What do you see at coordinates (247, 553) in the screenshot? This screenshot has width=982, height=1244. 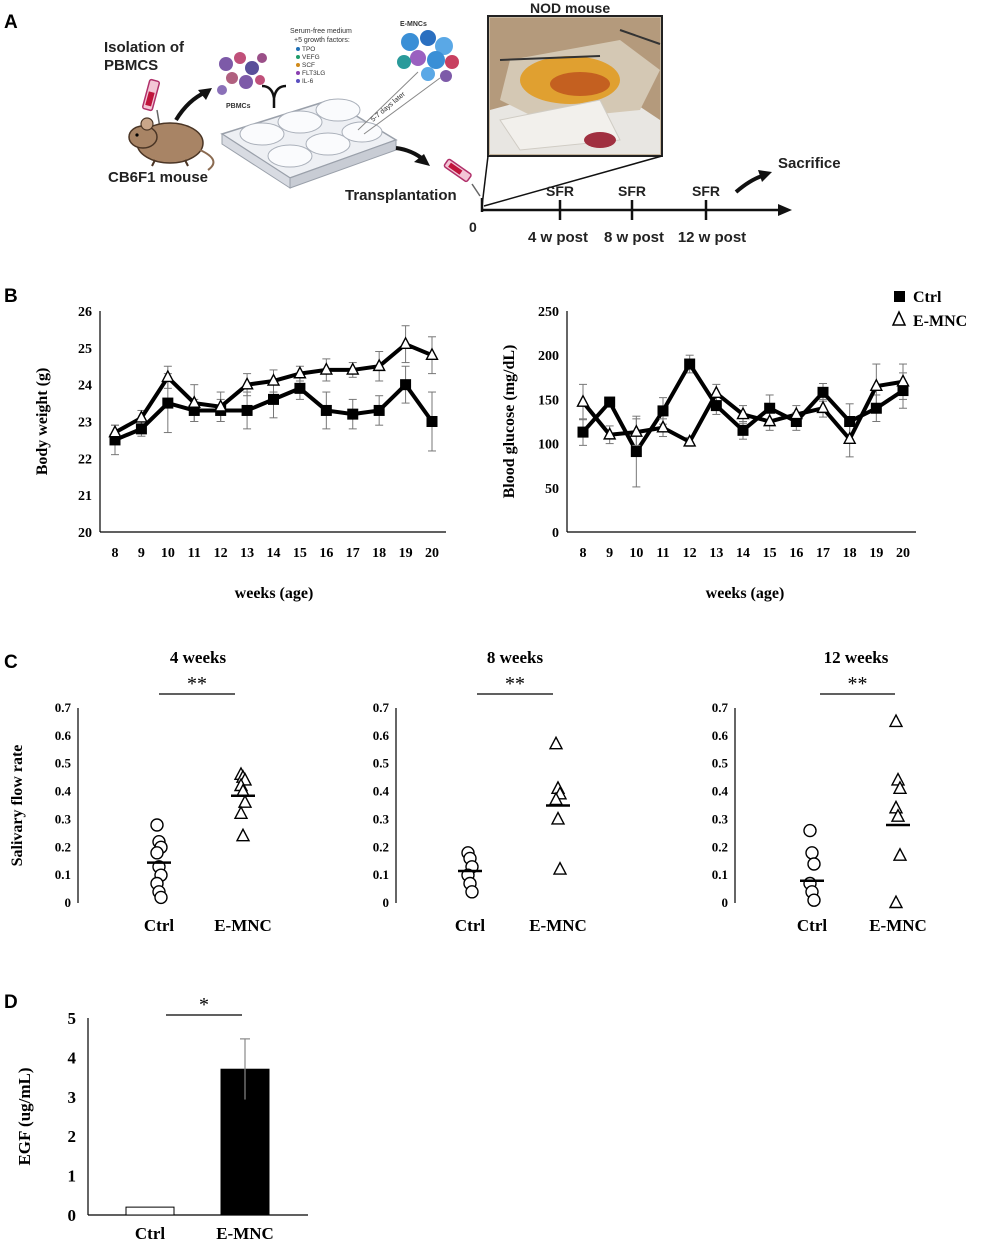 I see `x-tick-label: 13` at bounding box center [247, 553].